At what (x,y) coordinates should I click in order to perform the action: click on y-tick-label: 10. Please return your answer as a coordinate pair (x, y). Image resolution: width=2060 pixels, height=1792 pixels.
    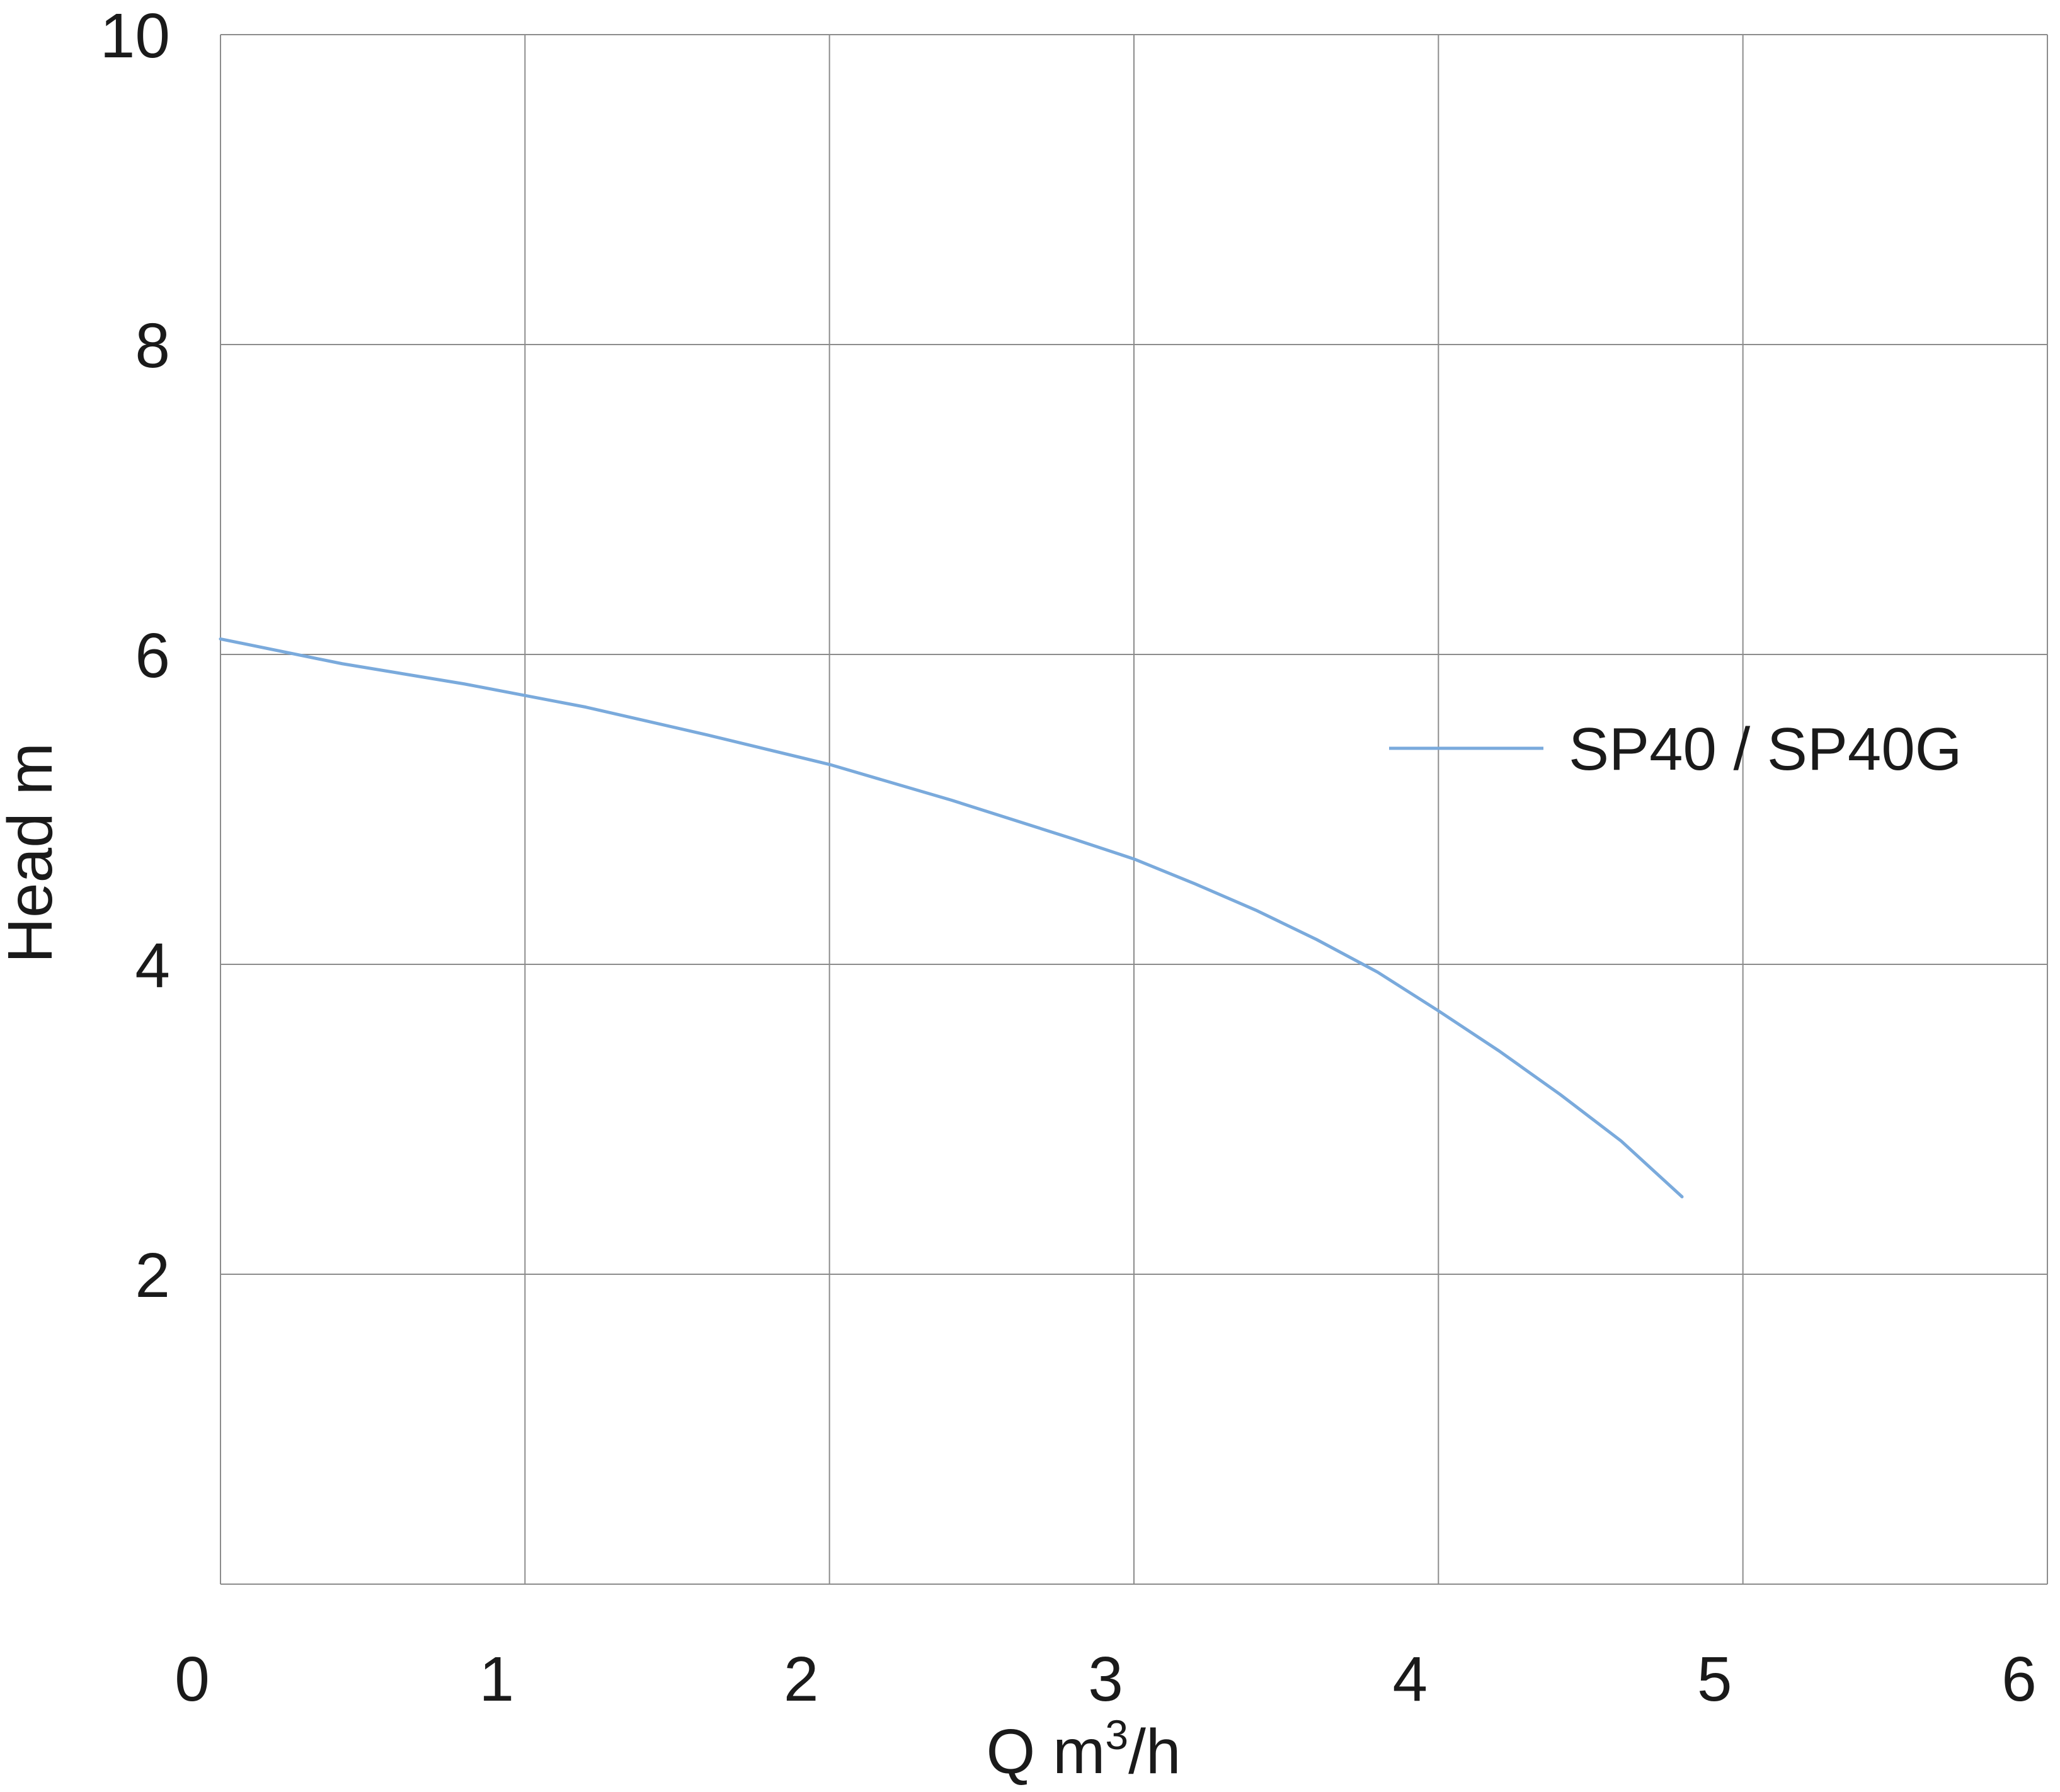
    Looking at the image, I should click on (135, 36).